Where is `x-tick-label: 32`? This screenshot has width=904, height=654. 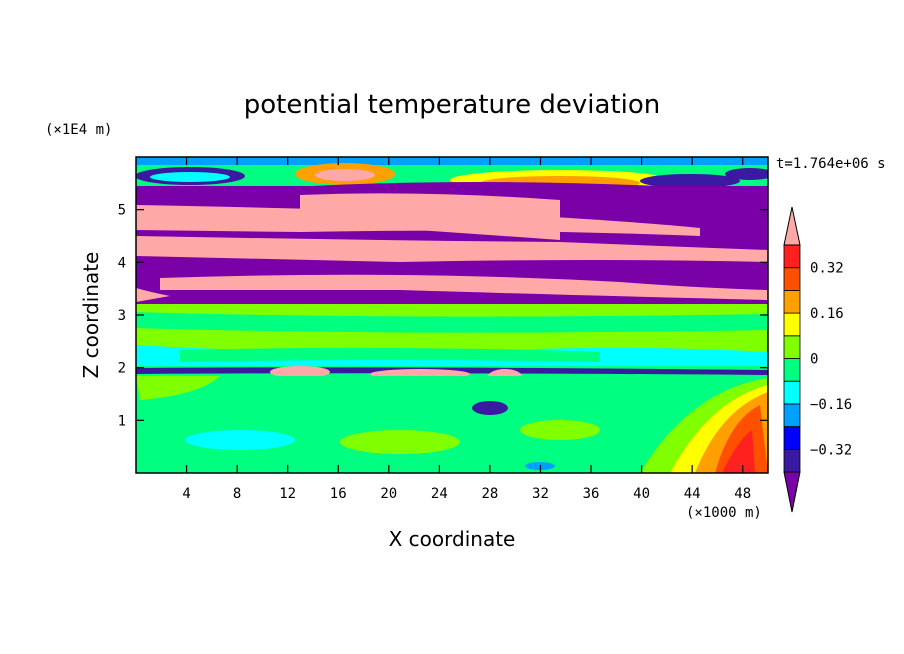 x-tick-label: 32 is located at coordinates (540, 494).